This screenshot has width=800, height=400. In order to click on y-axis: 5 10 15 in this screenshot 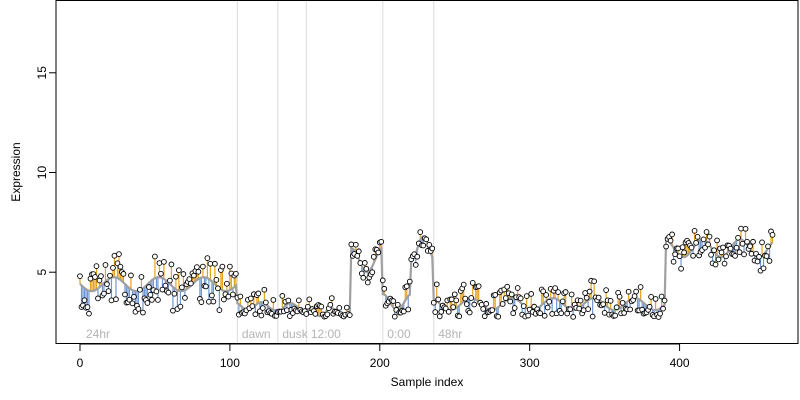, I will do `click(46, 171)`.